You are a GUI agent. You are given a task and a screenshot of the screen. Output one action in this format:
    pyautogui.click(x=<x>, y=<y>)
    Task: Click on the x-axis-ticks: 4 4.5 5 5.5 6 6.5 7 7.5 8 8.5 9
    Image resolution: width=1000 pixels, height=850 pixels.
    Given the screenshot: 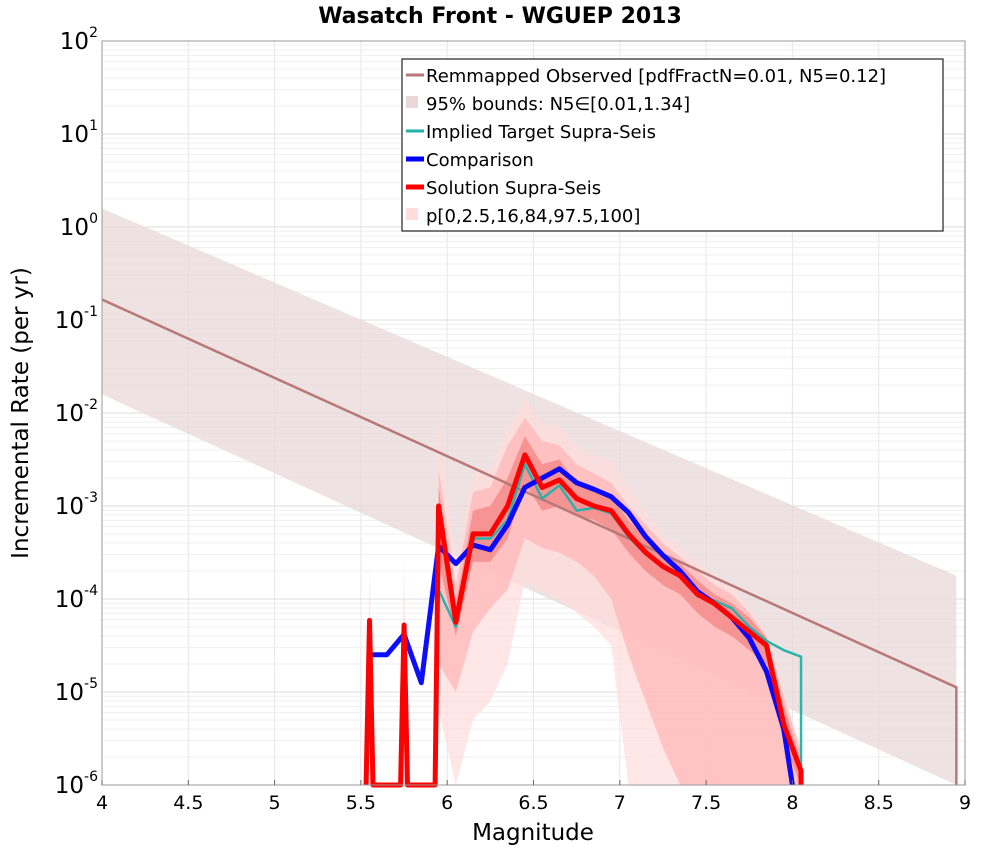 What is the action you would take?
    pyautogui.click(x=533, y=797)
    